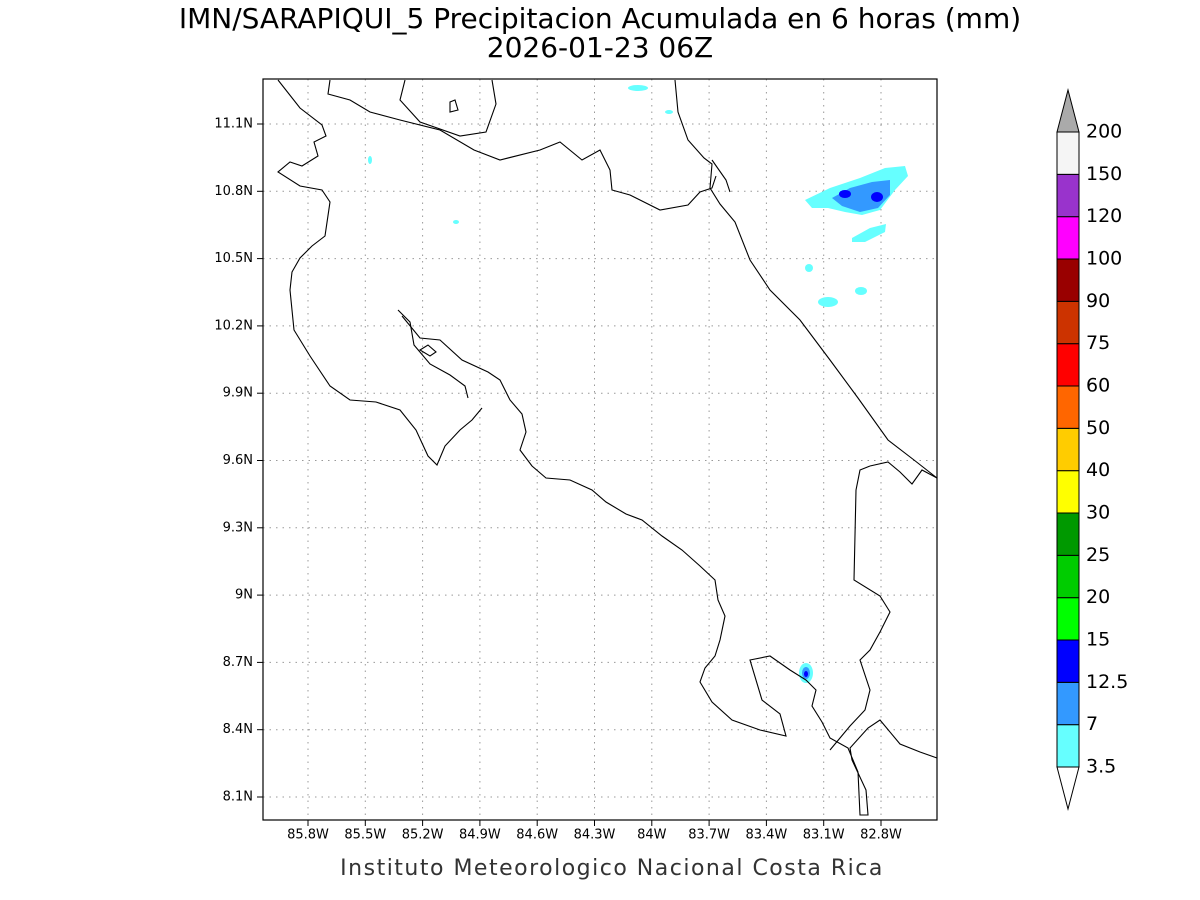 This screenshot has width=1200, height=900. Describe the element at coordinates (238, 527) in the screenshot. I see `y-tick-label: 9.3N` at that location.